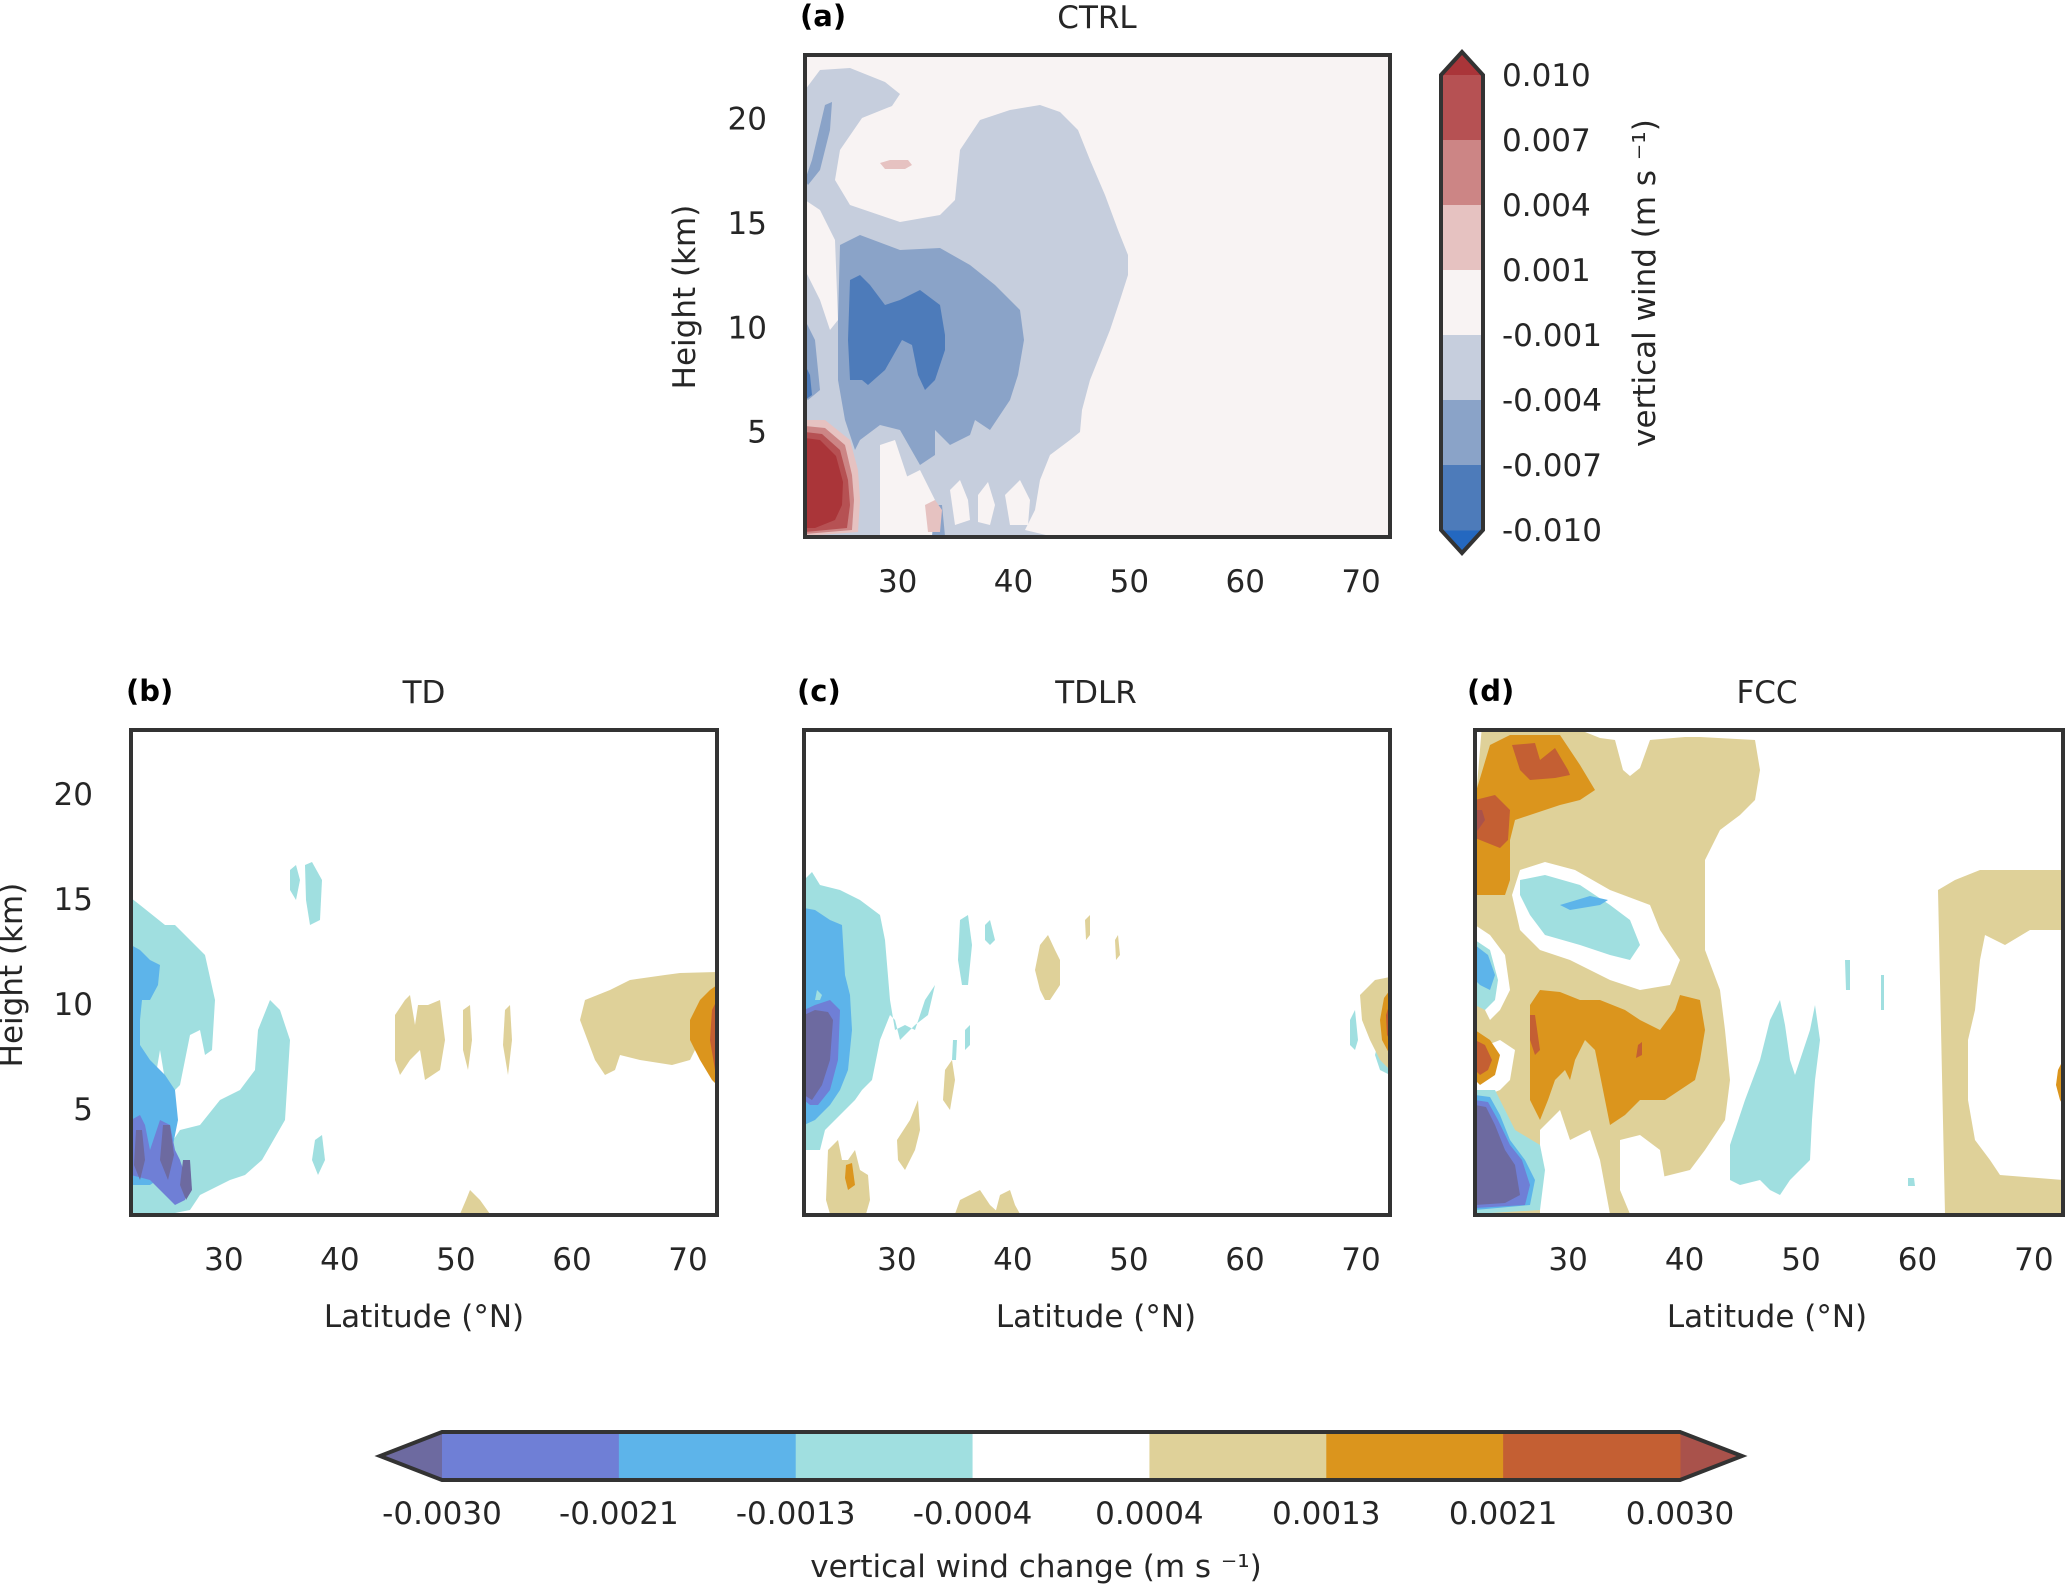 The height and width of the screenshot is (1587, 2067). What do you see at coordinates (1567, 1260) in the screenshot?
I see `x-tick-label: 30` at bounding box center [1567, 1260].